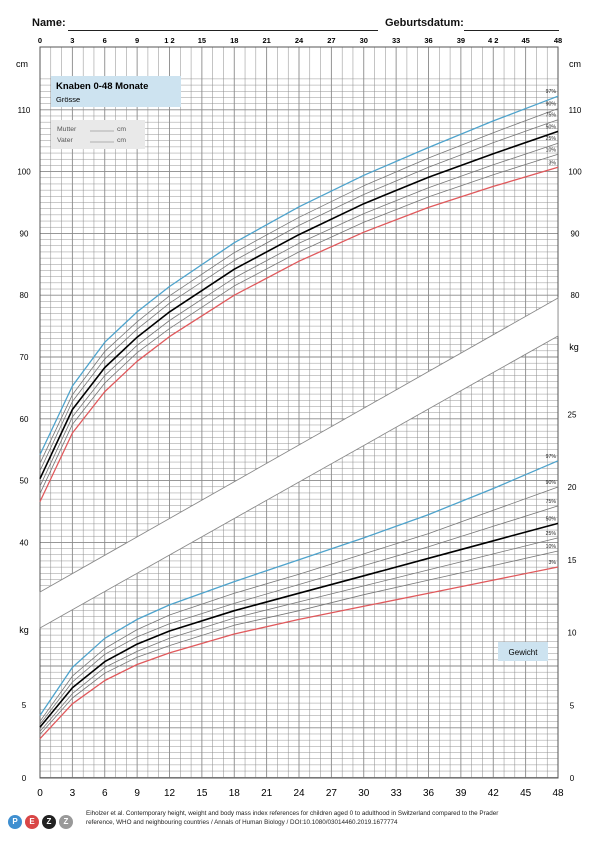  What do you see at coordinates (551, 457) in the screenshot?
I see `weight-curve-label: 97%` at bounding box center [551, 457].